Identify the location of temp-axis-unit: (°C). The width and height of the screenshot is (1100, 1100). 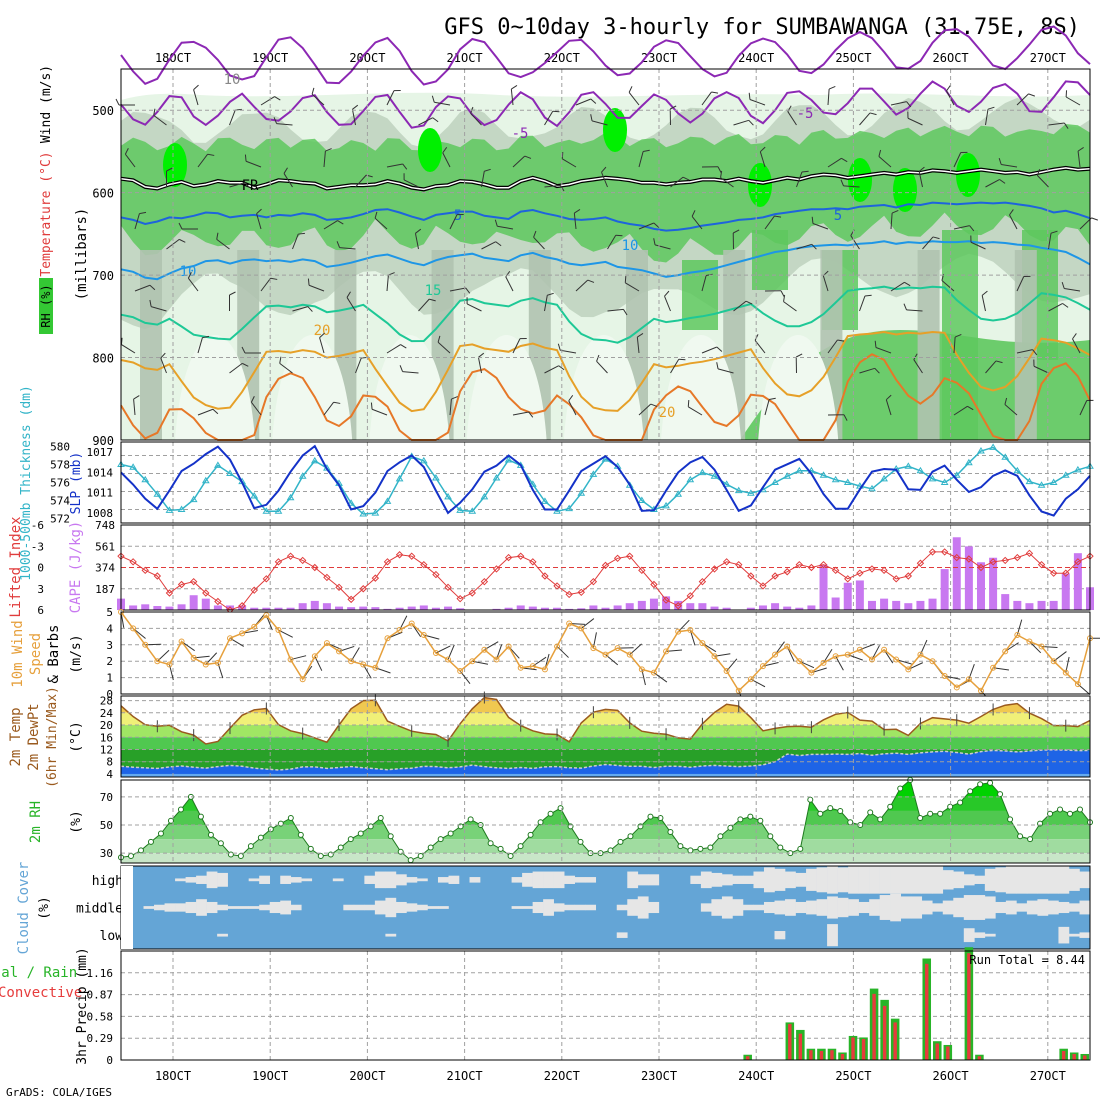
(76, 736).